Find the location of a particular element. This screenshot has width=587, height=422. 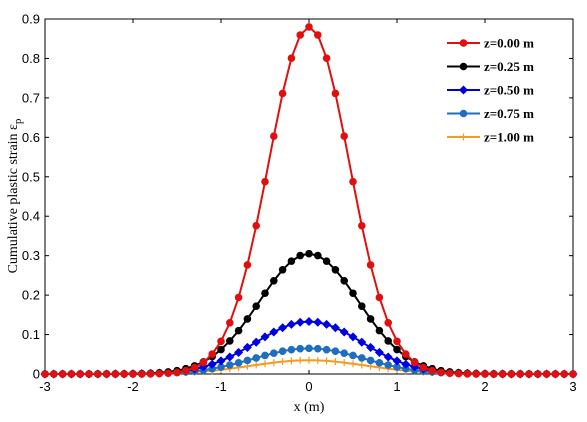

y-tick-label: 0.1 is located at coordinates (31, 334).